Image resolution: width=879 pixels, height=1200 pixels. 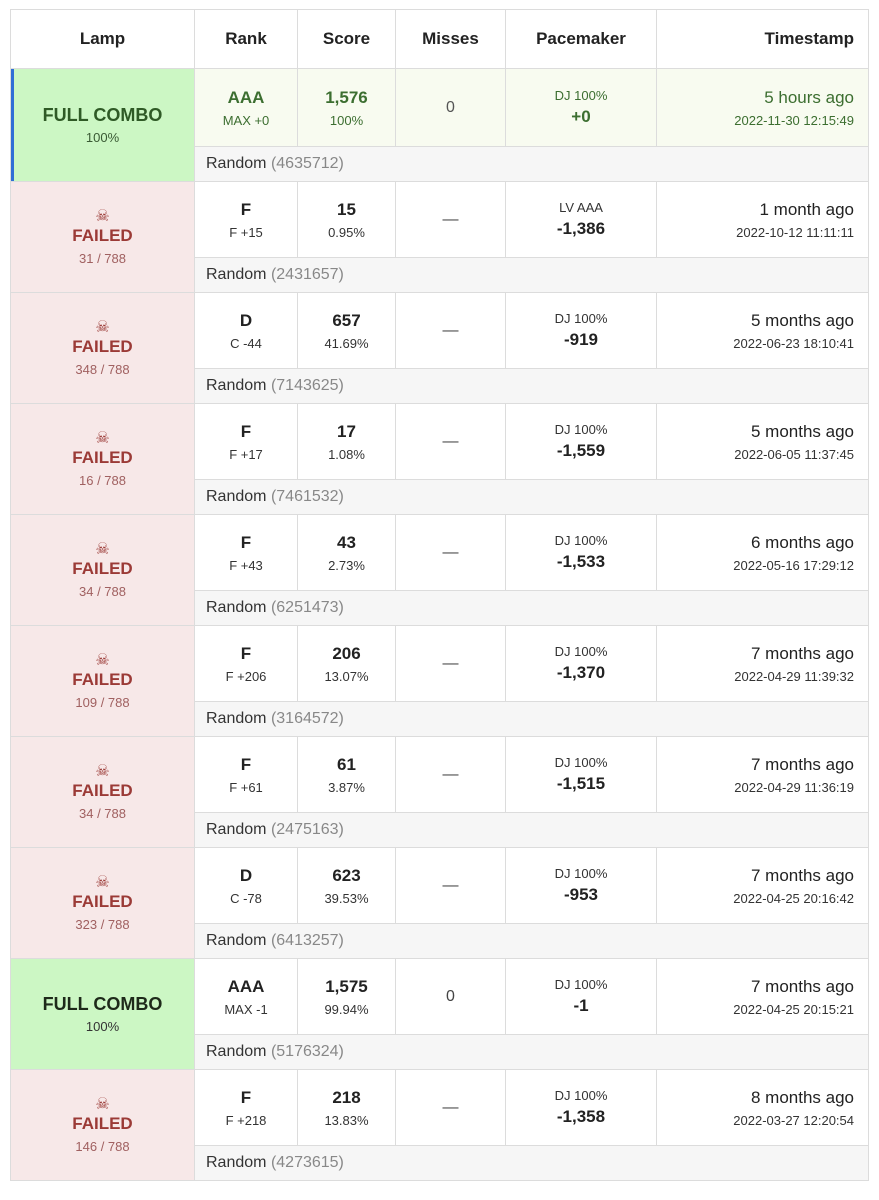 I want to click on misses-cell: —, so click(x=450, y=885).